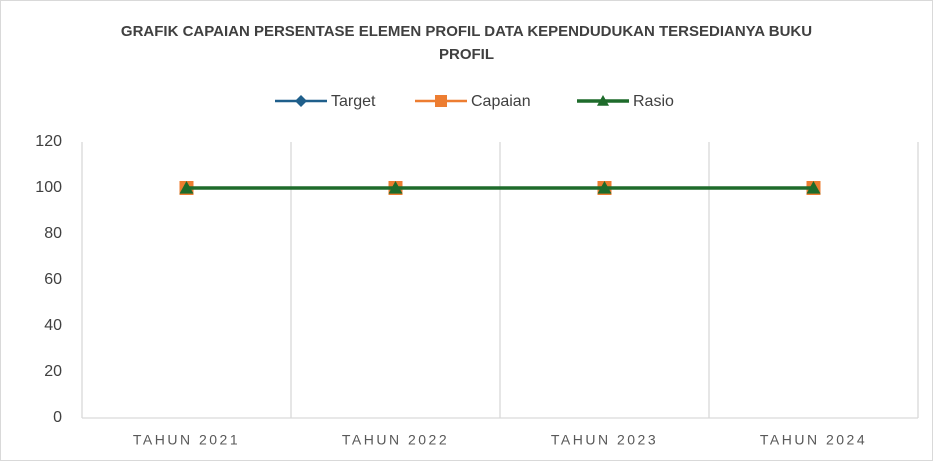 The width and height of the screenshot is (933, 461). I want to click on x-tick-label: TAHUN 2023, so click(604, 440).